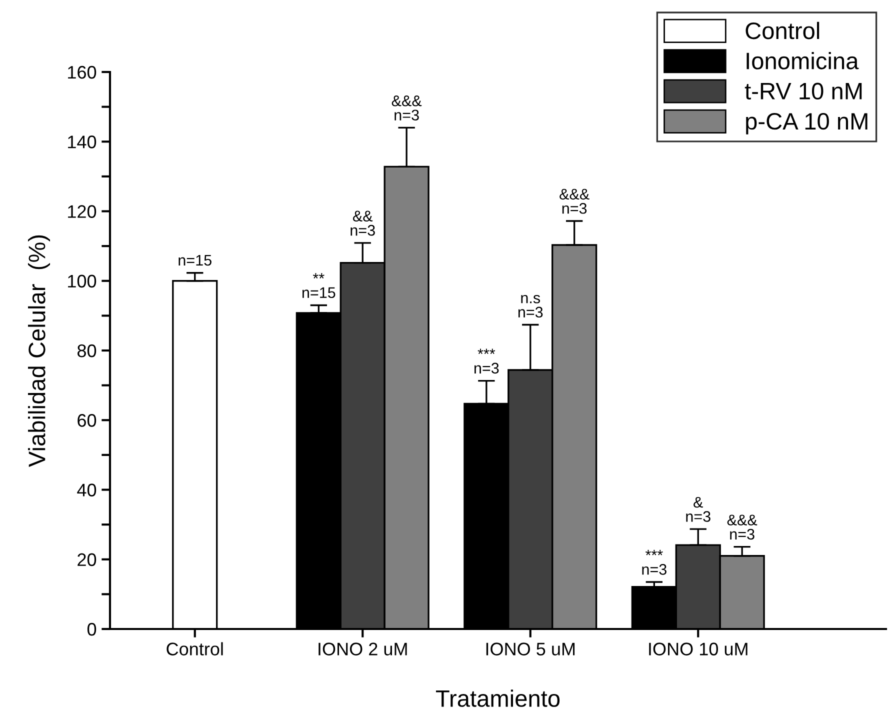 The image size is (889, 713). I want to click on y-tick-label: 60, so click(87, 420).